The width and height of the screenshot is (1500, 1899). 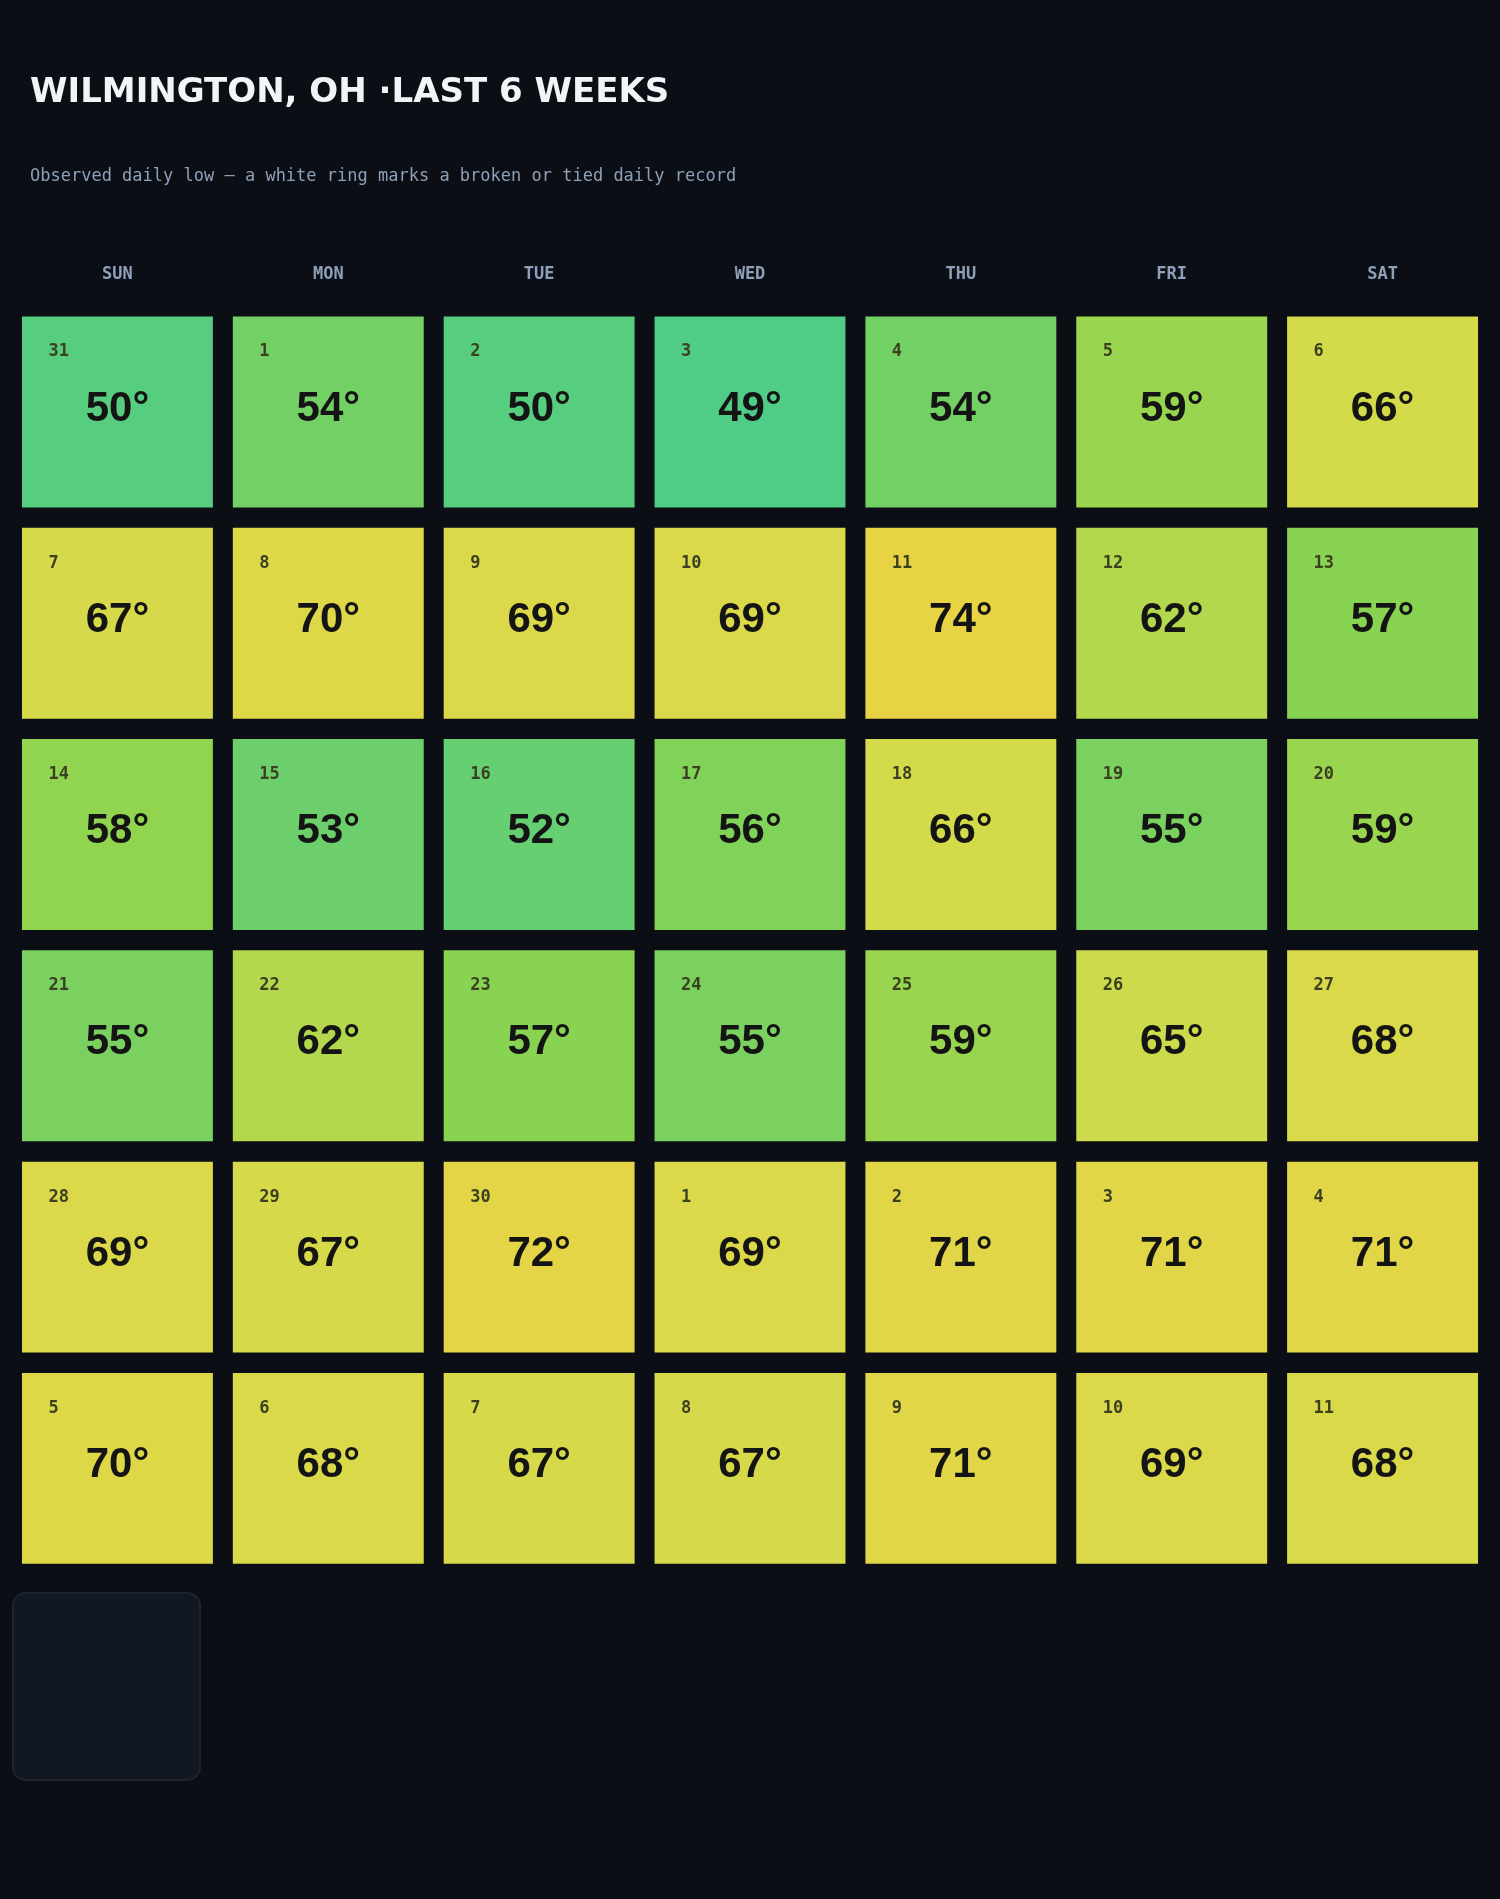 What do you see at coordinates (350, 90) in the screenshot?
I see `chart-title: WILMINGTON, OH ·LAST 6 WEEKS` at bounding box center [350, 90].